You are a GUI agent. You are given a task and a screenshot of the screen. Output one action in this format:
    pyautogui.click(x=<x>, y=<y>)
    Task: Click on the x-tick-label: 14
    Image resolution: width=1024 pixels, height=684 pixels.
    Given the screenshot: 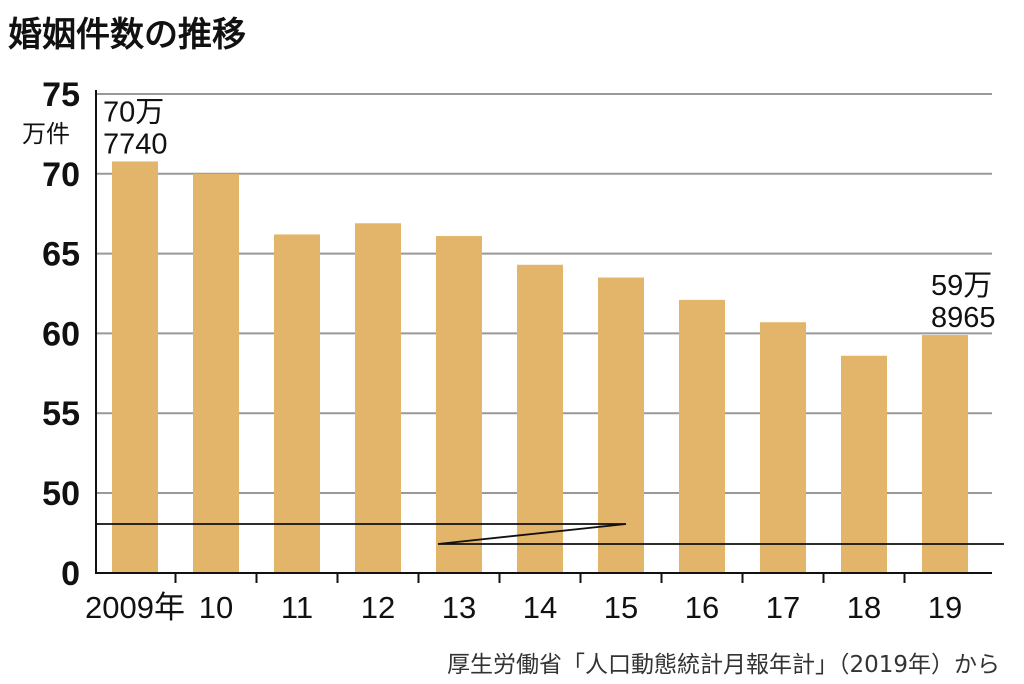 What is the action you would take?
    pyautogui.click(x=540, y=607)
    